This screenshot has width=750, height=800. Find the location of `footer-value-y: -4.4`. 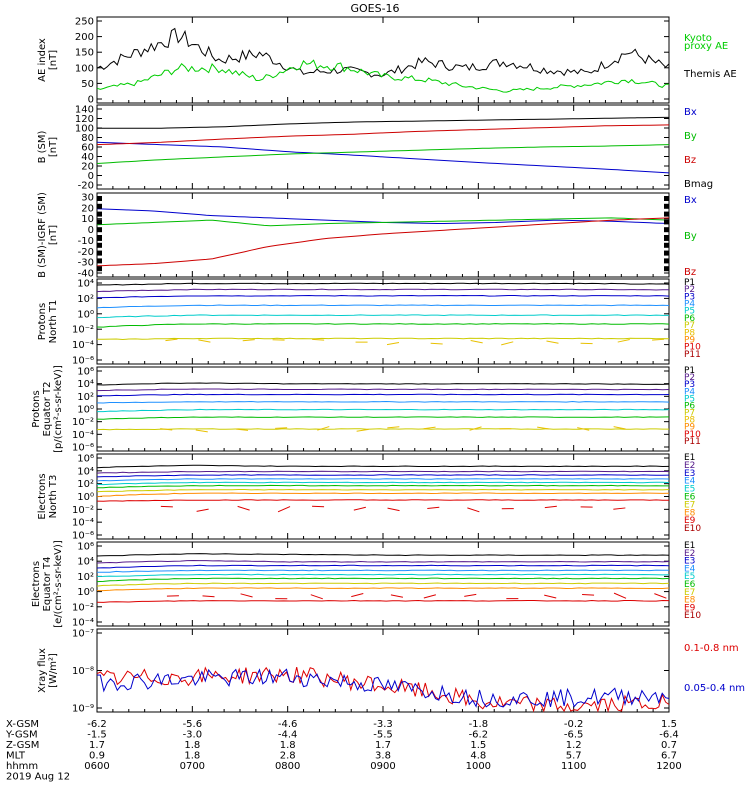

footer-value-y: -4.4 is located at coordinates (288, 735).